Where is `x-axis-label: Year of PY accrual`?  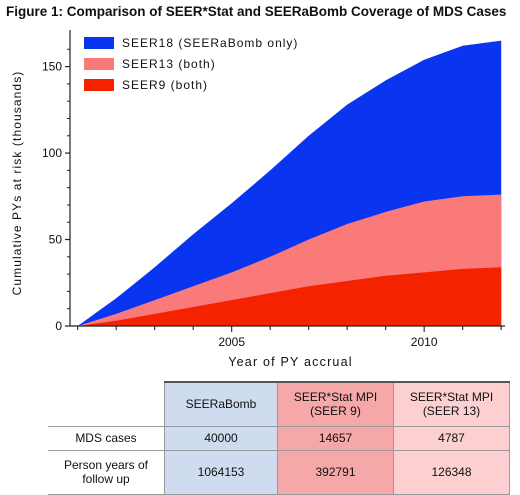
x-axis-label: Year of PY accrual is located at coordinates (290, 362).